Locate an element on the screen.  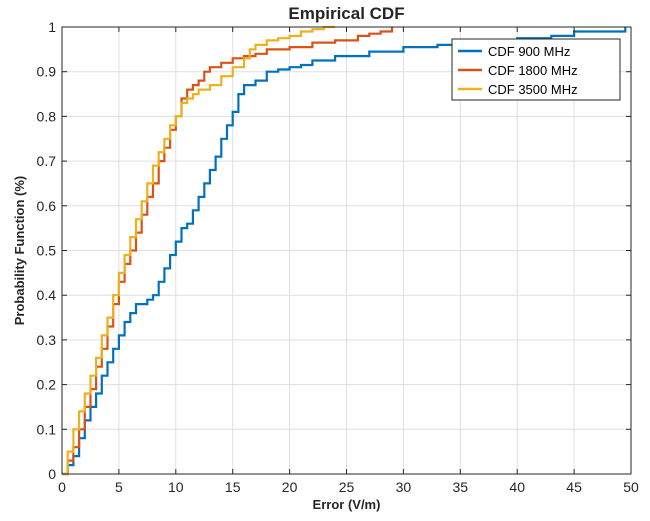
x-tick-label: 10 is located at coordinates (176, 487).